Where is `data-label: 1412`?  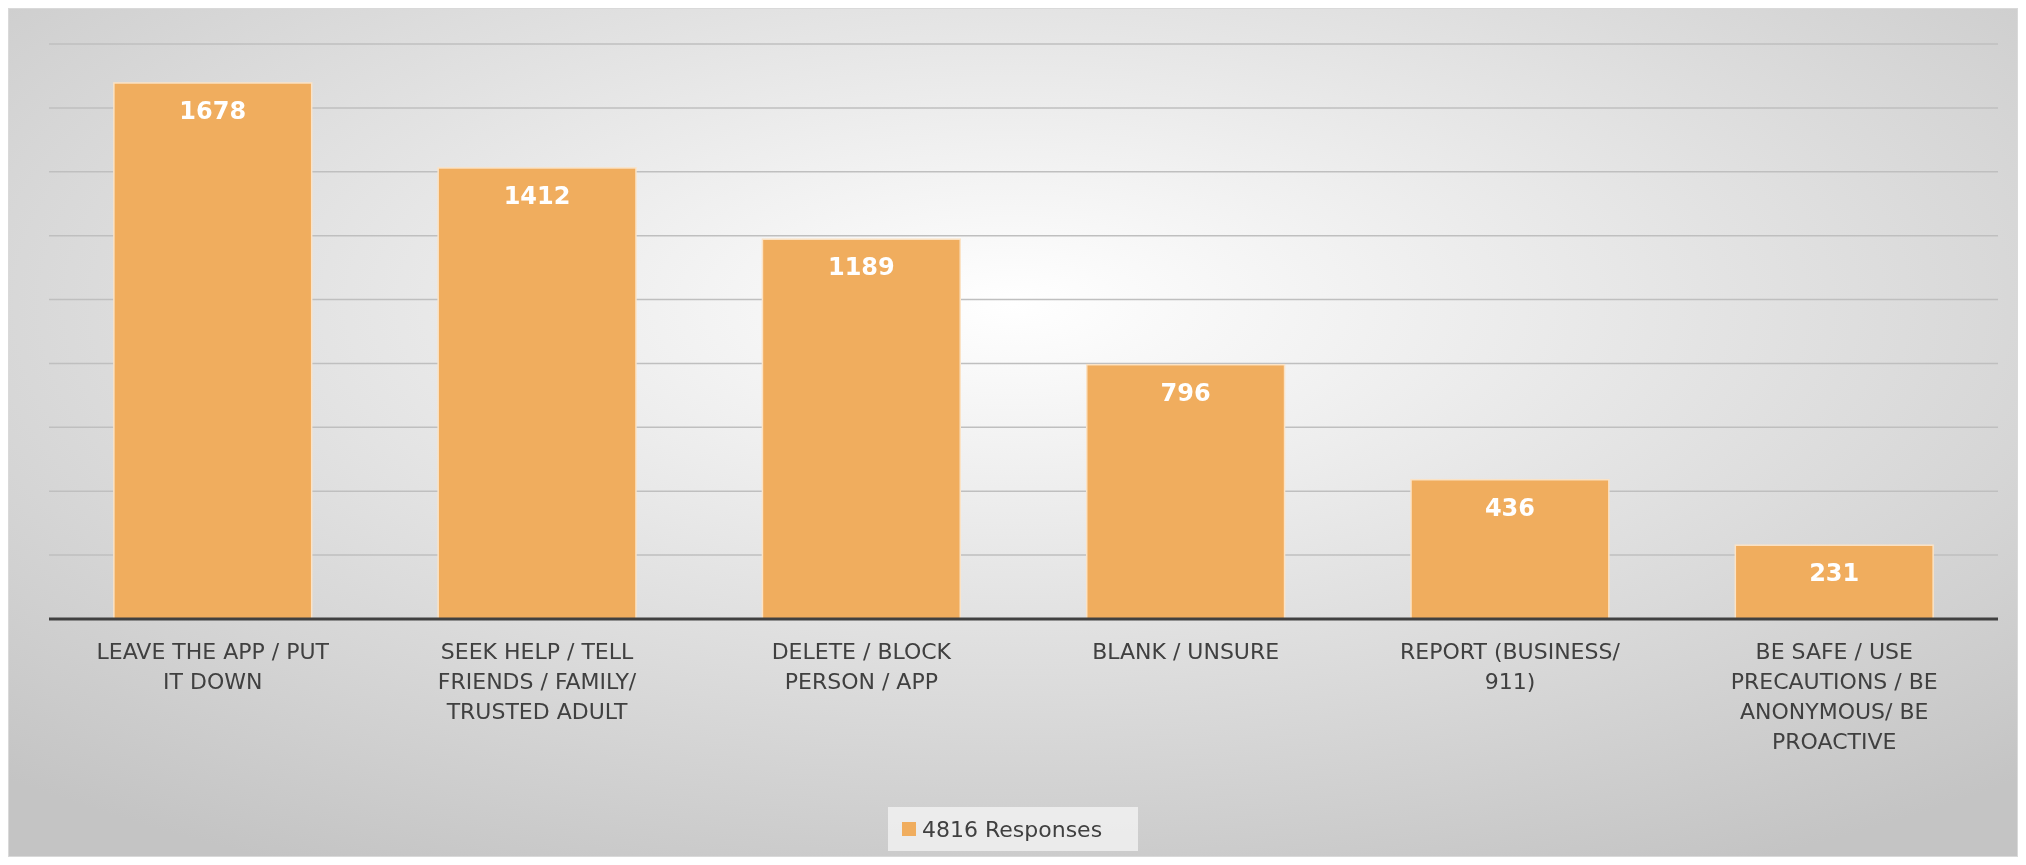
data-label: 1412 is located at coordinates (537, 195).